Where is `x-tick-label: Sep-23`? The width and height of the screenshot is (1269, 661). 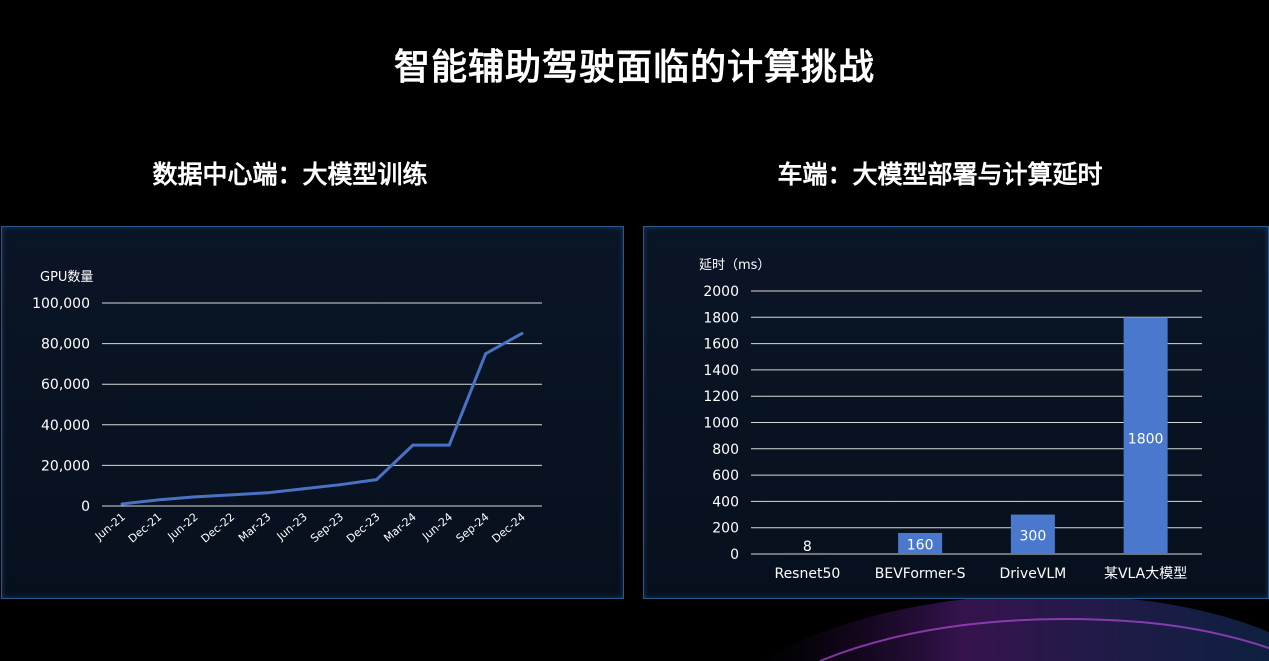 x-tick-label: Sep-23 is located at coordinates (327, 527).